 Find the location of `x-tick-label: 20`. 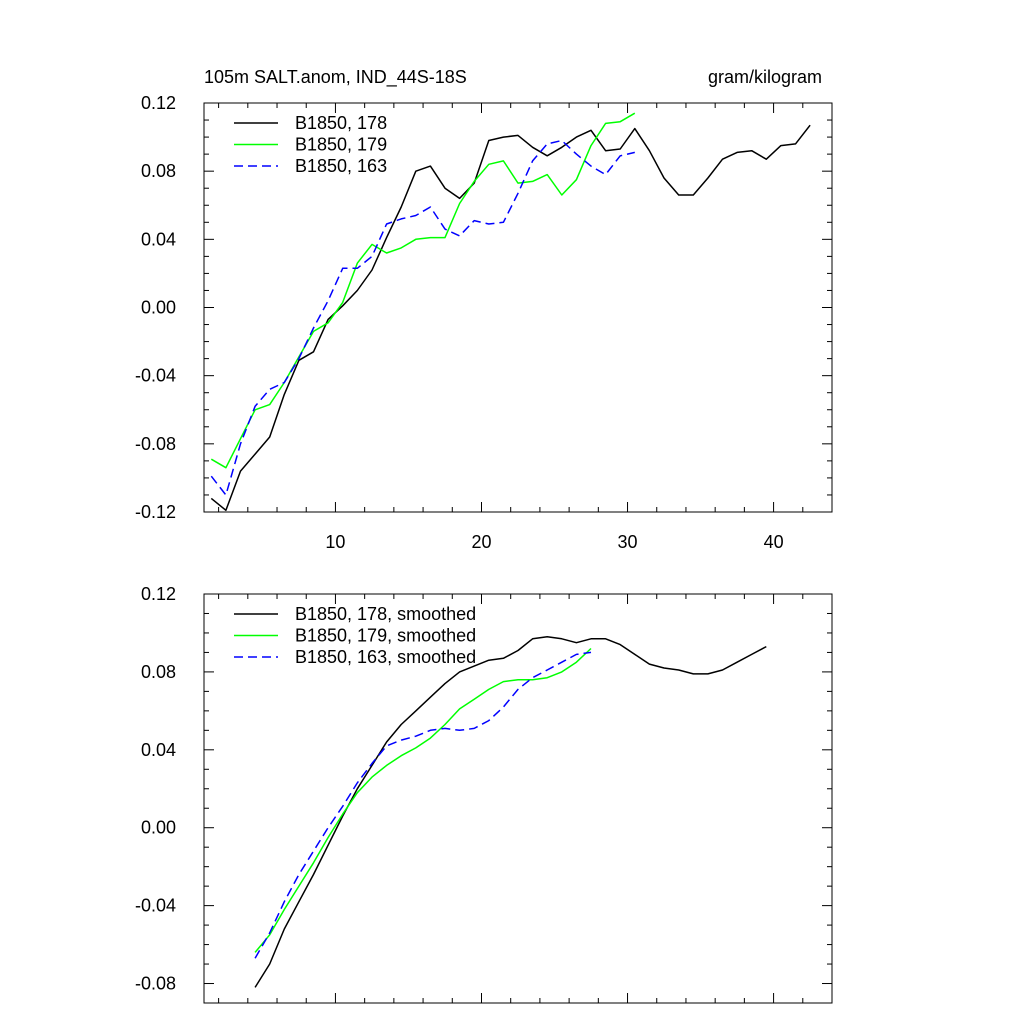

x-tick-label: 20 is located at coordinates (481, 542).